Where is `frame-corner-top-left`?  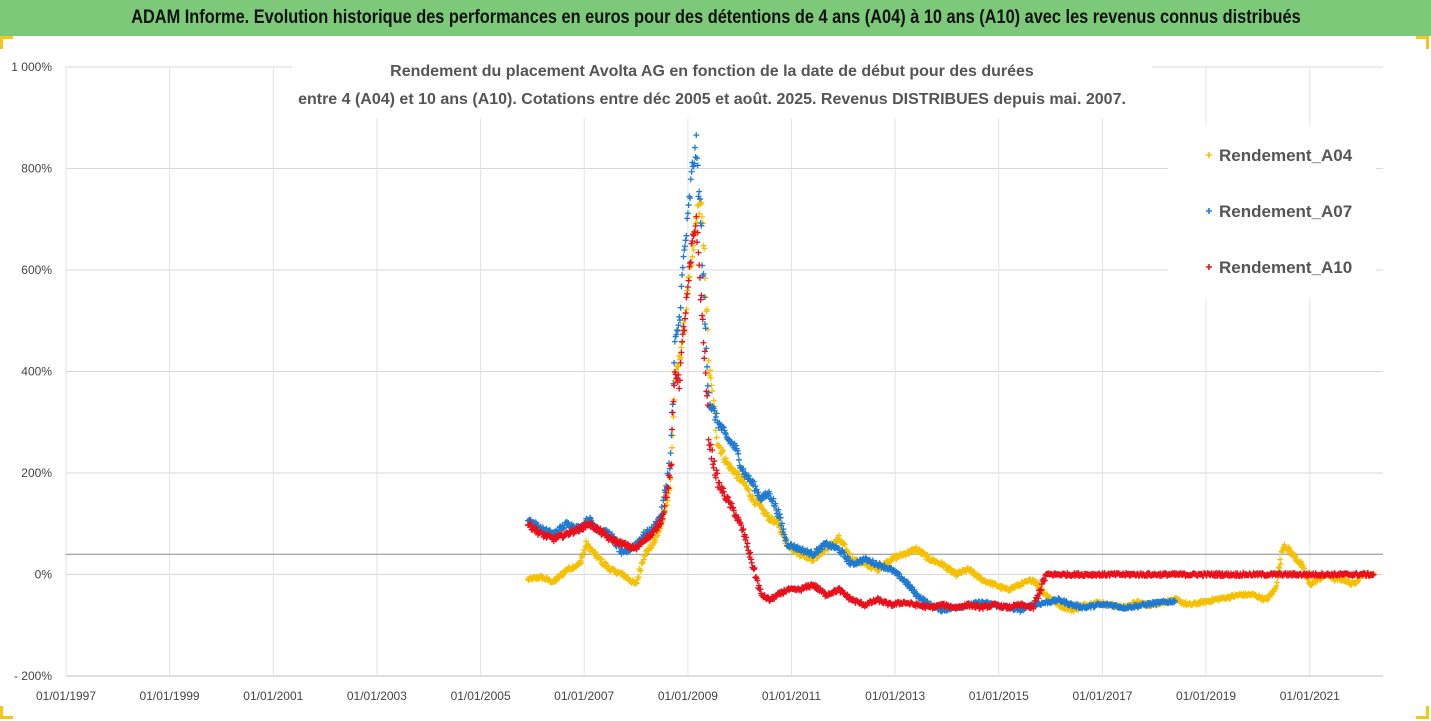
frame-corner-top-left is located at coordinates (6, 42).